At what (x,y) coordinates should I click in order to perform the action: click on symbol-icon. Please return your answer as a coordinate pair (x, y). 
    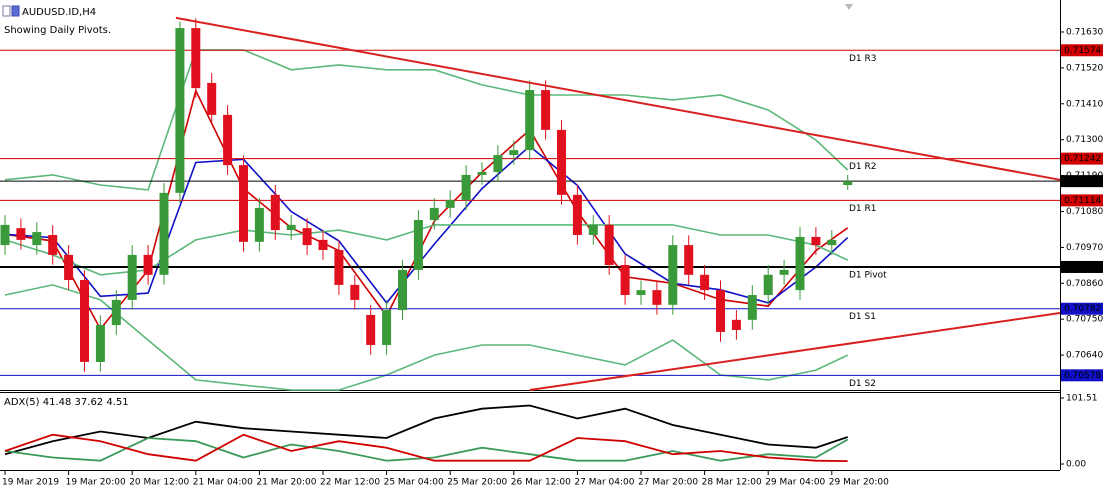
    Looking at the image, I should click on (11, 11).